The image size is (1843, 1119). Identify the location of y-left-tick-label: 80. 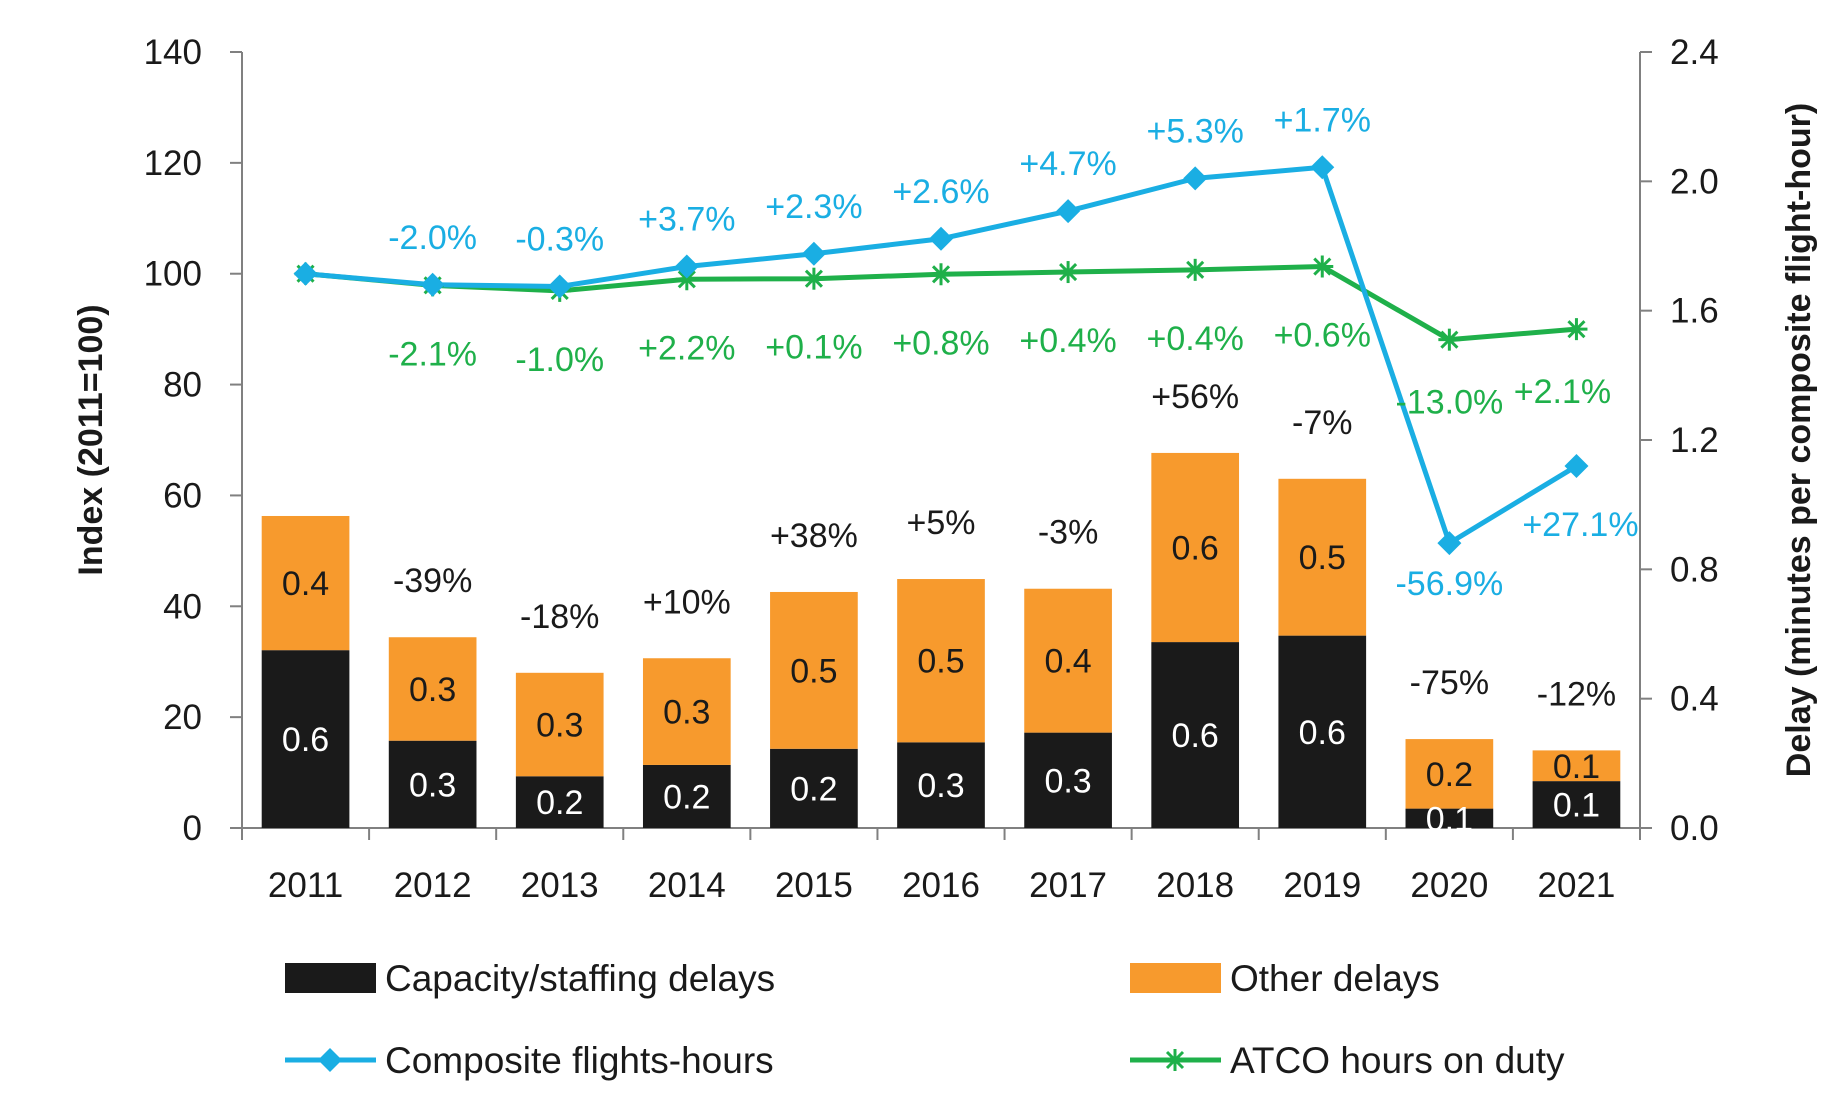
(182, 385).